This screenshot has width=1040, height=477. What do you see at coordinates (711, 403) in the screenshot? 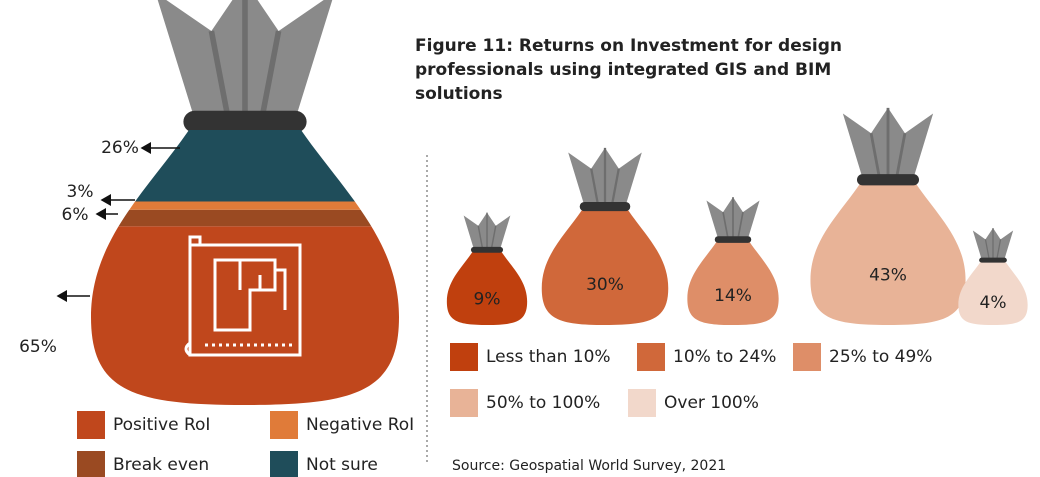
I see `legend-label: Over 100%` at bounding box center [711, 403].